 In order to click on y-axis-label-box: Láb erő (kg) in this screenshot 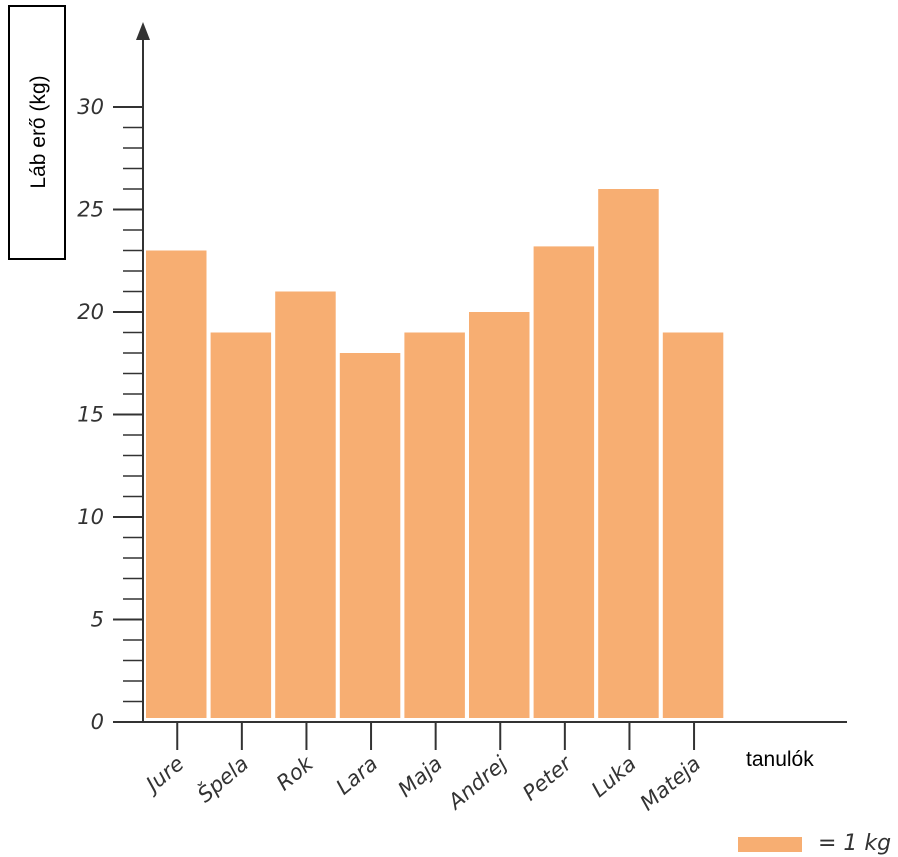, I will do `click(37, 132)`.